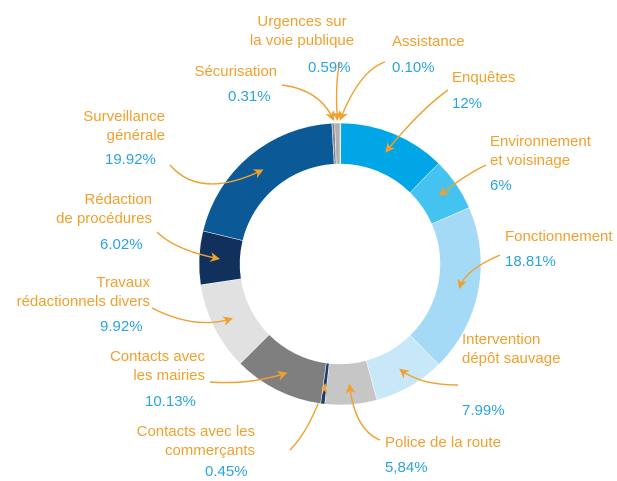 Image resolution: width=617 pixels, height=481 pixels. I want to click on segment-value: 5,84%, so click(406, 467).